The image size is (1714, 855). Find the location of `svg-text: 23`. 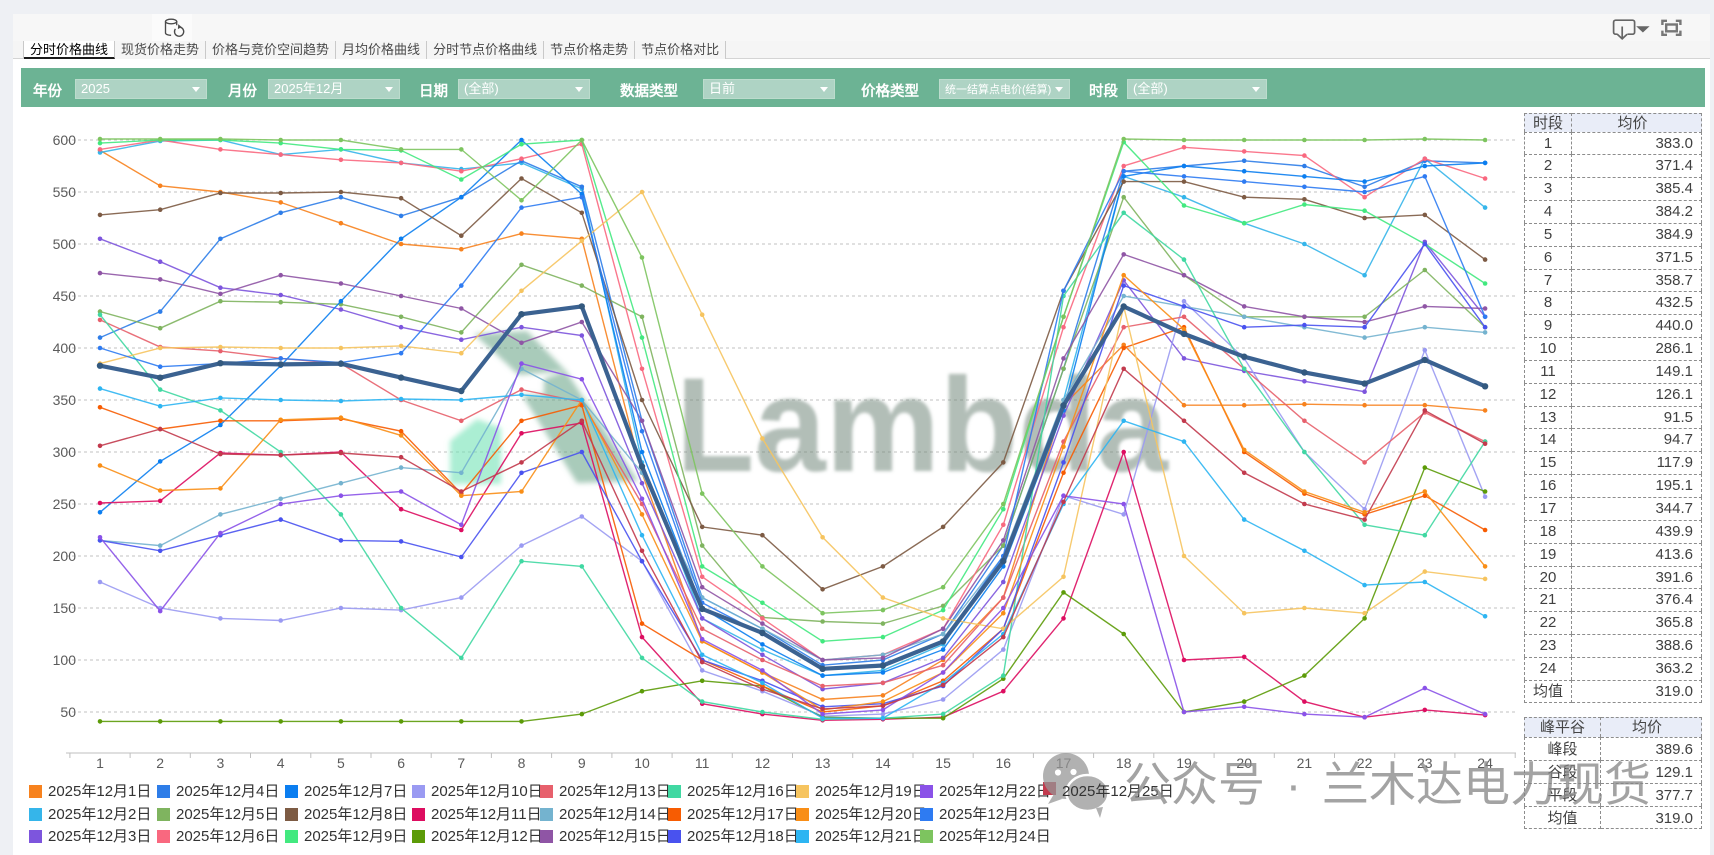

svg-text: 23 is located at coordinates (1425, 763).